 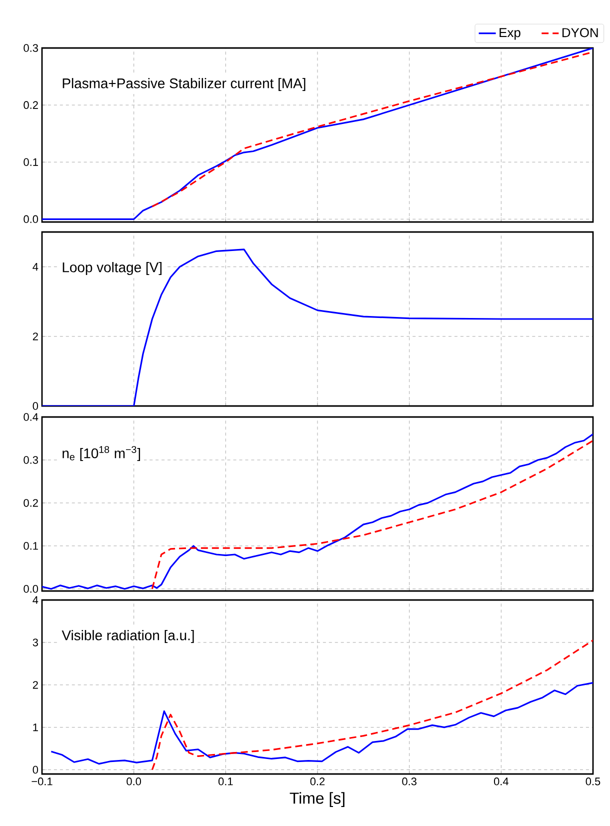 I want to click on x-tick-label: 0.3, so click(x=409, y=782).